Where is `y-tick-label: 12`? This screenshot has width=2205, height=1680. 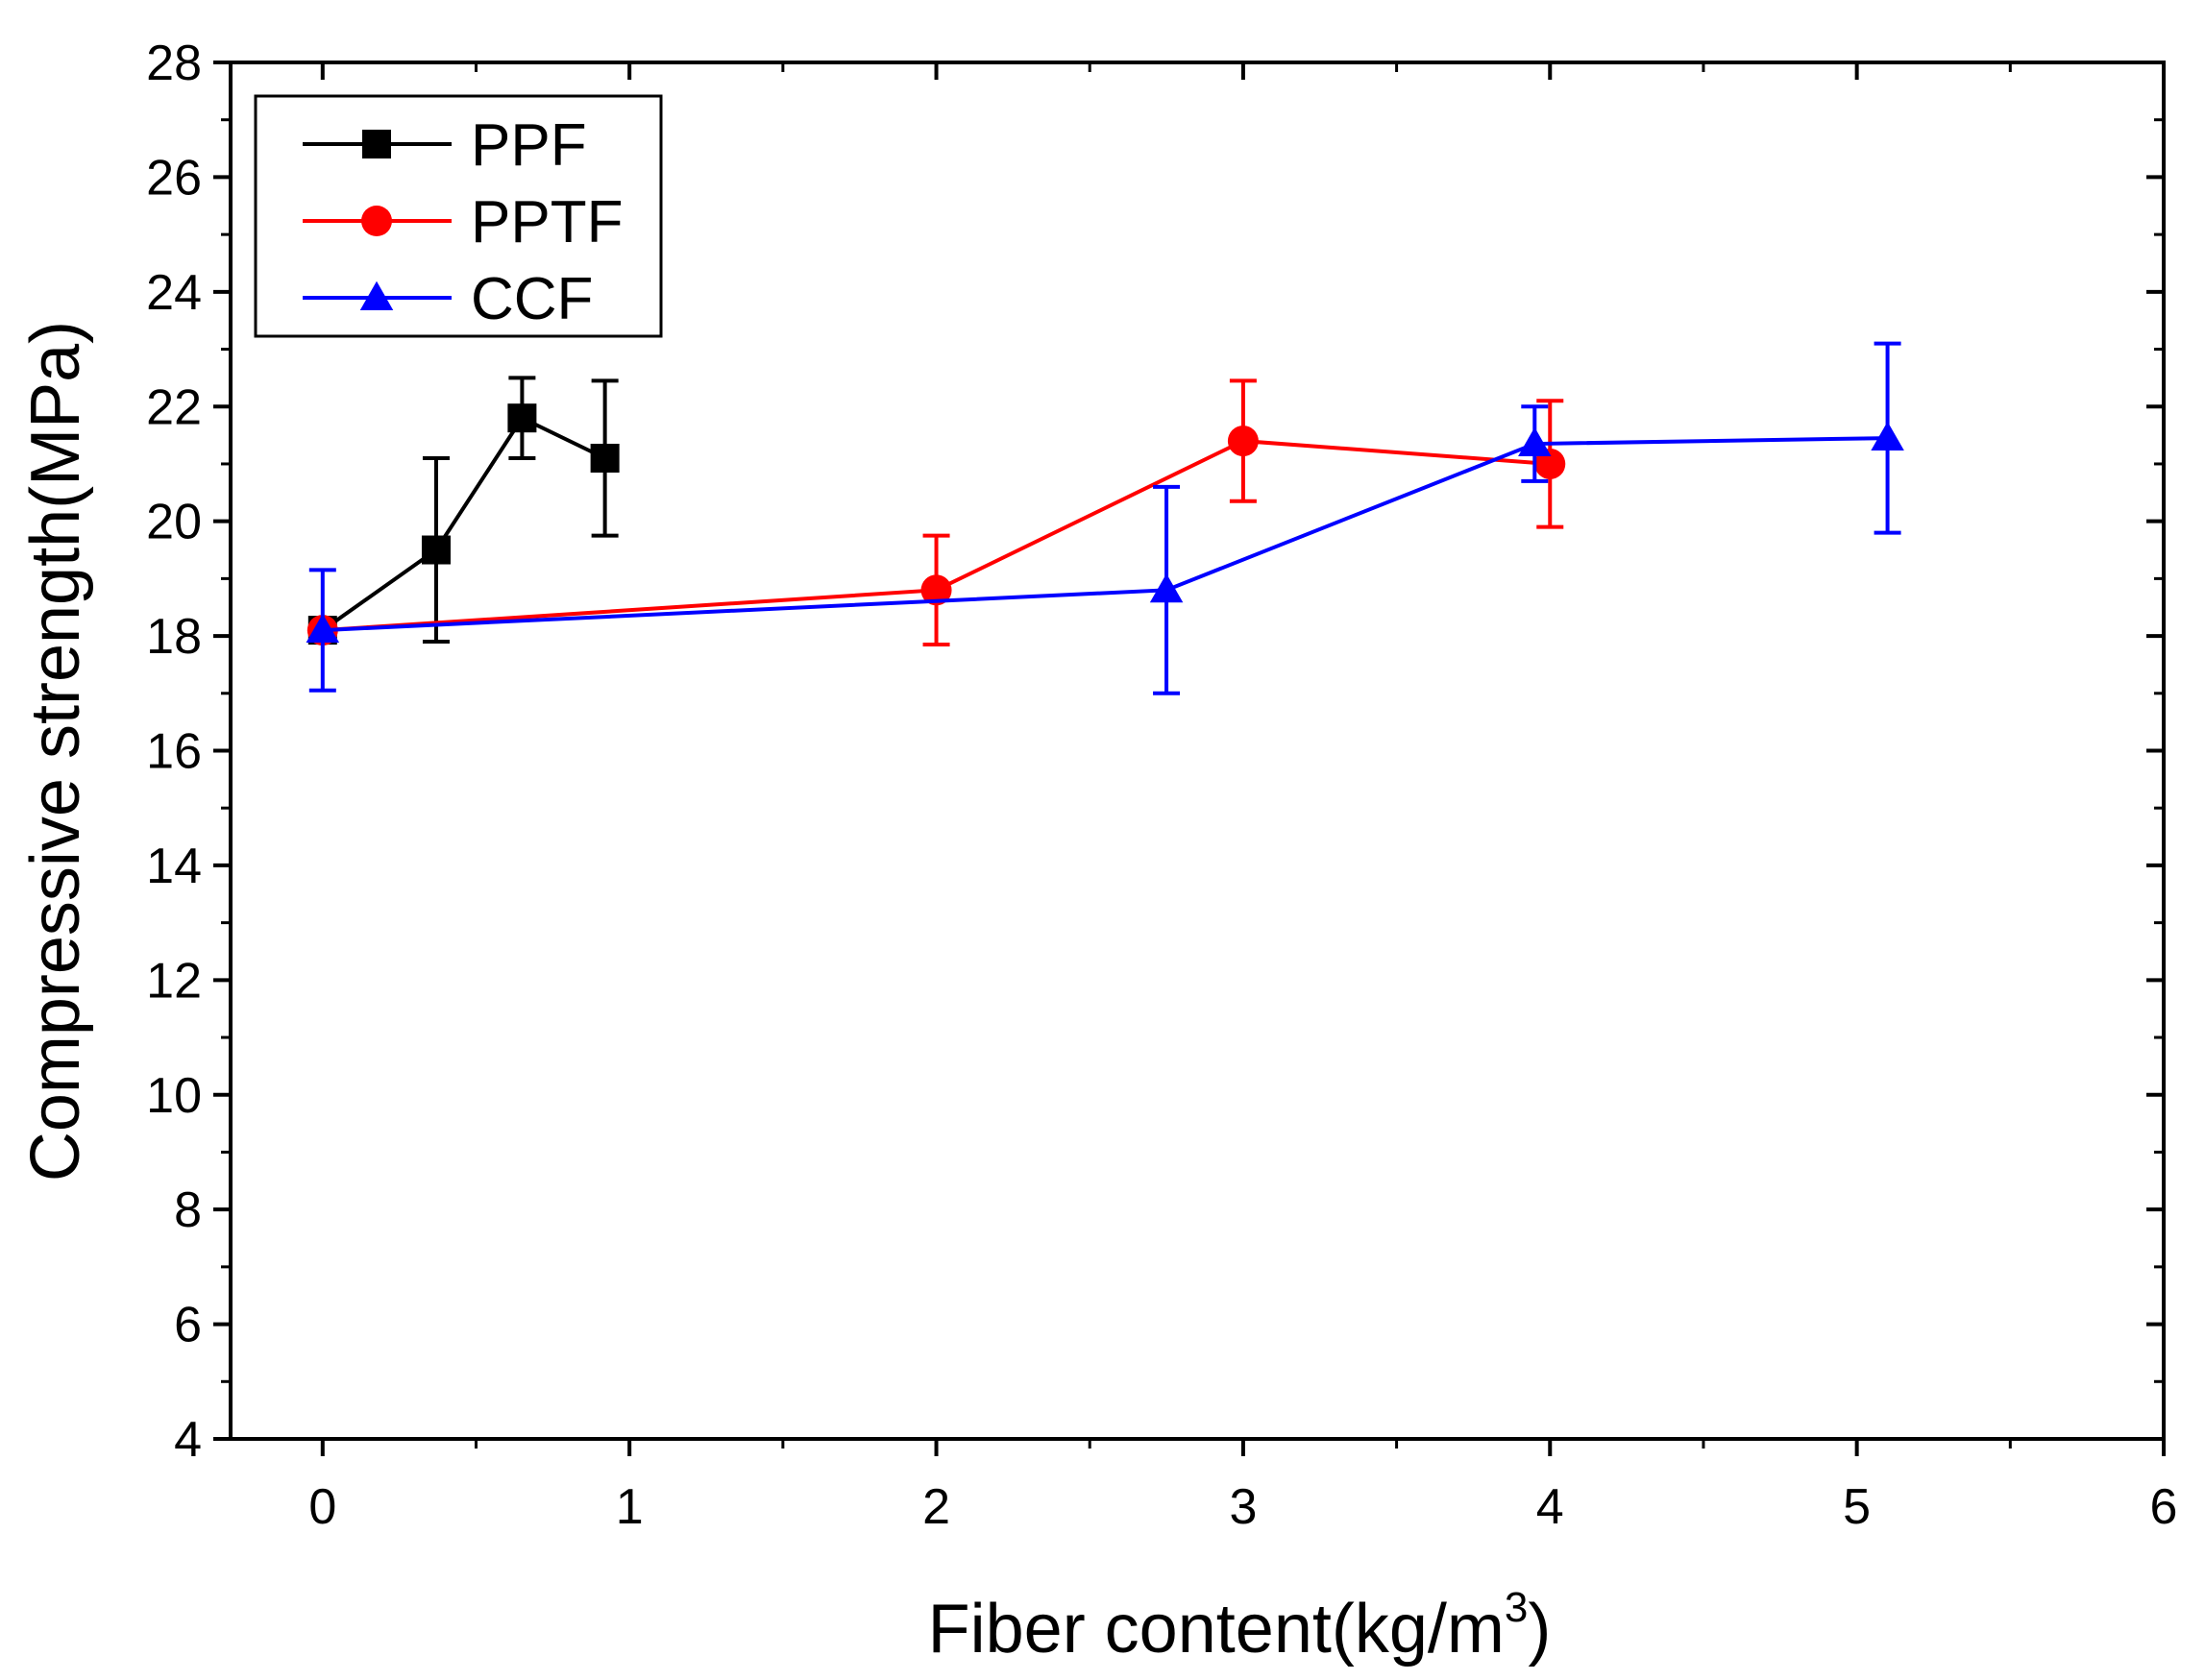 y-tick-label: 12 is located at coordinates (174, 981).